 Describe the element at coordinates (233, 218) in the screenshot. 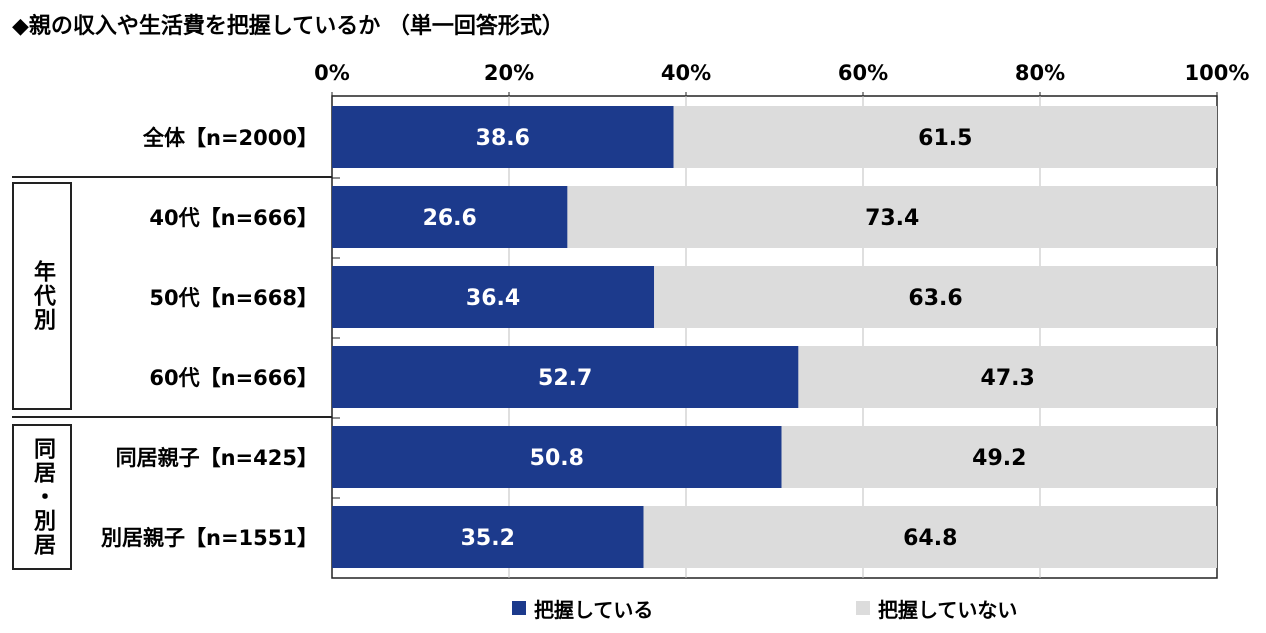

I see `category-label: 40代【n=666】` at that location.